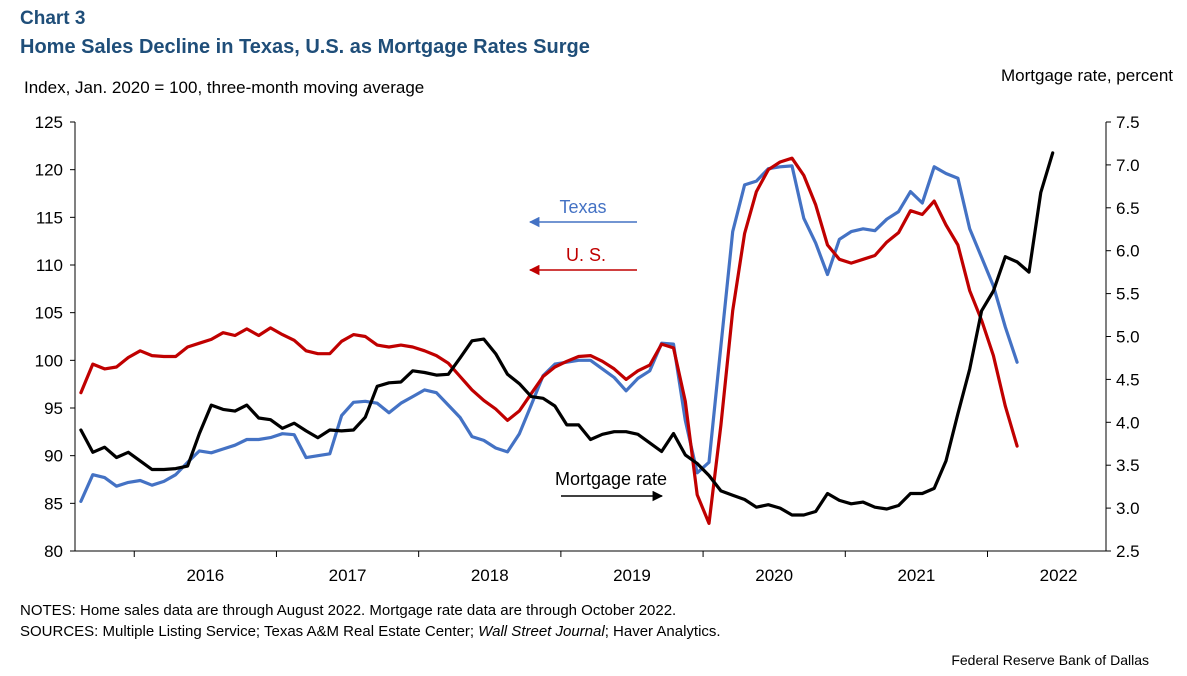 Image resolution: width=1187 pixels, height=676 pixels. What do you see at coordinates (53, 408) in the screenshot?
I see `left-tick-label: 95` at bounding box center [53, 408].